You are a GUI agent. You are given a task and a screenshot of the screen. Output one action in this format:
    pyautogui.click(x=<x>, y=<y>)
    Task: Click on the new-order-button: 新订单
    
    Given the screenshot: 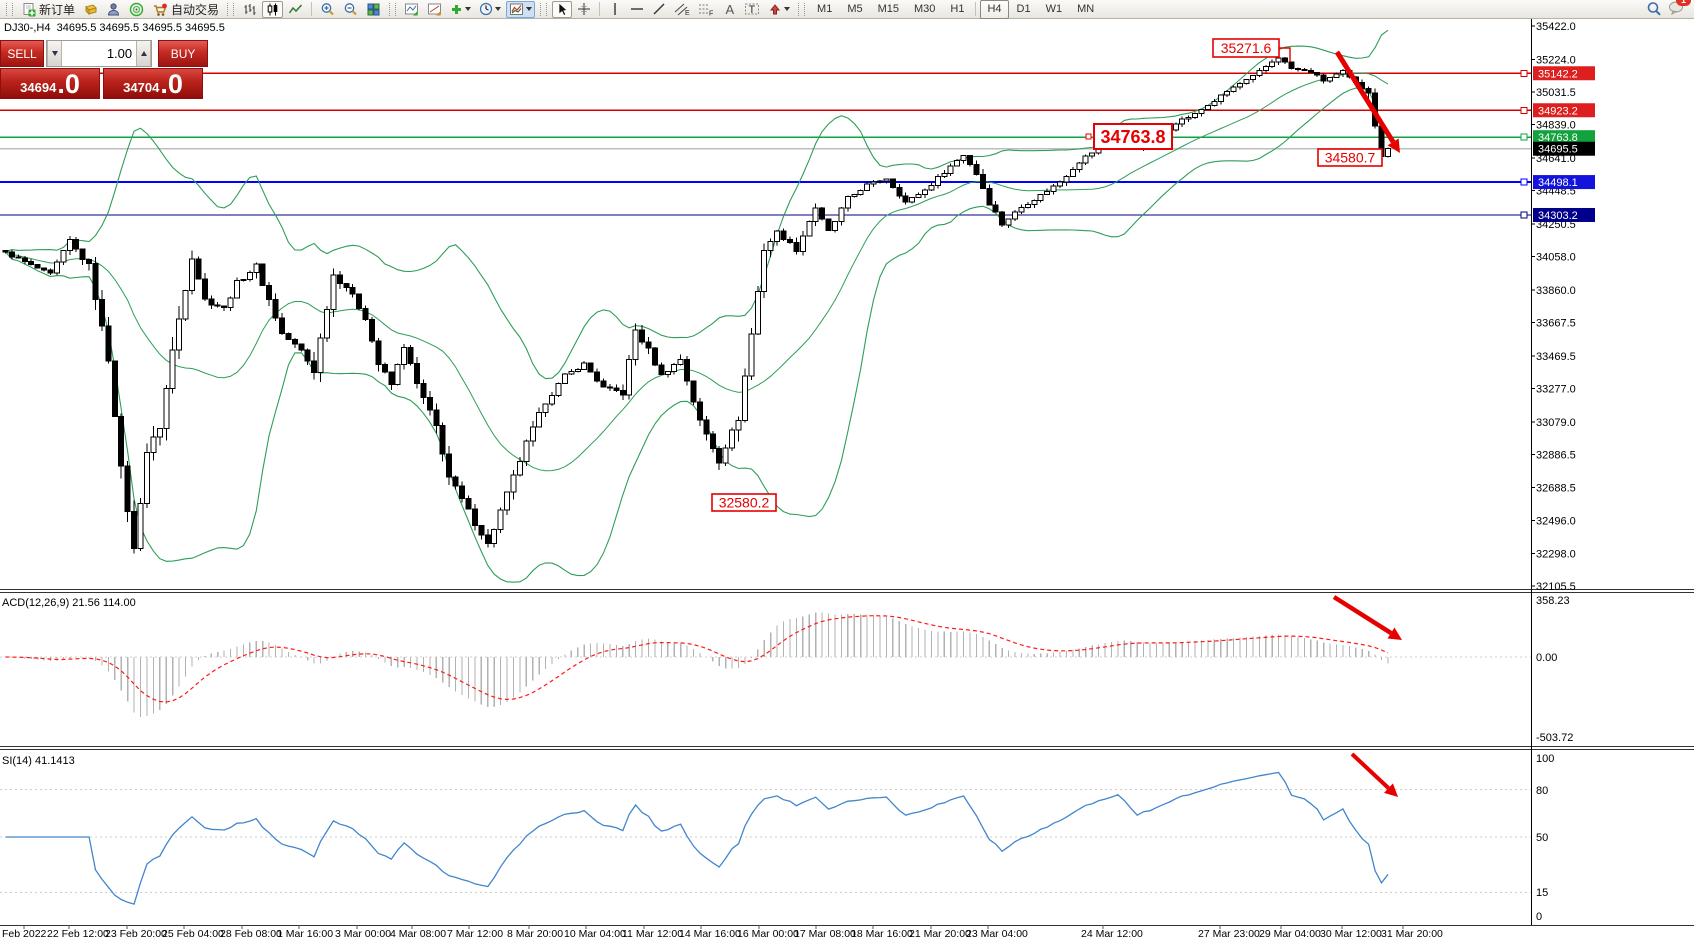 What is the action you would take?
    pyautogui.click(x=48, y=9)
    